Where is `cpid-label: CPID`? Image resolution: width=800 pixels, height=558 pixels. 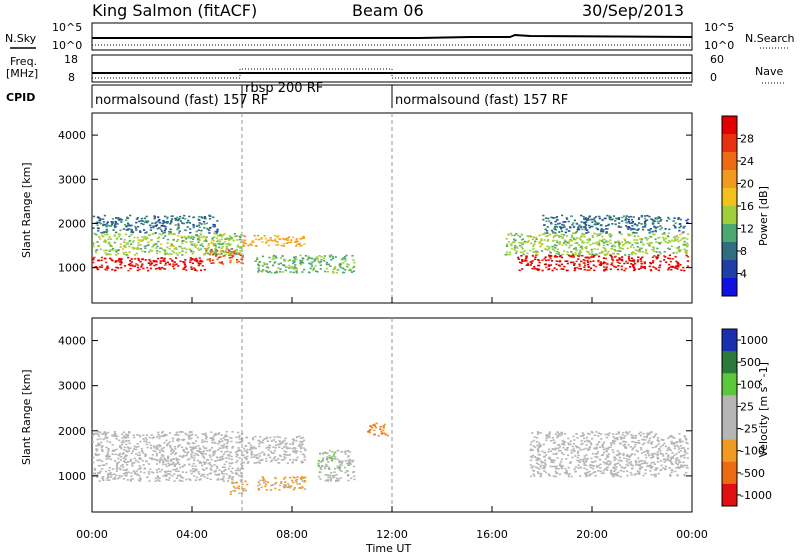
cpid-label: CPID is located at coordinates (20, 97).